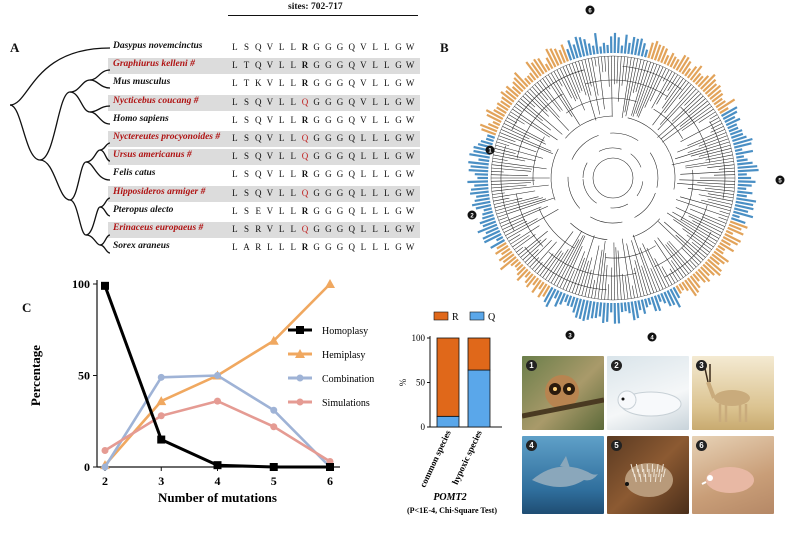  I want to click on tree-marker: 1, so click(490, 150).